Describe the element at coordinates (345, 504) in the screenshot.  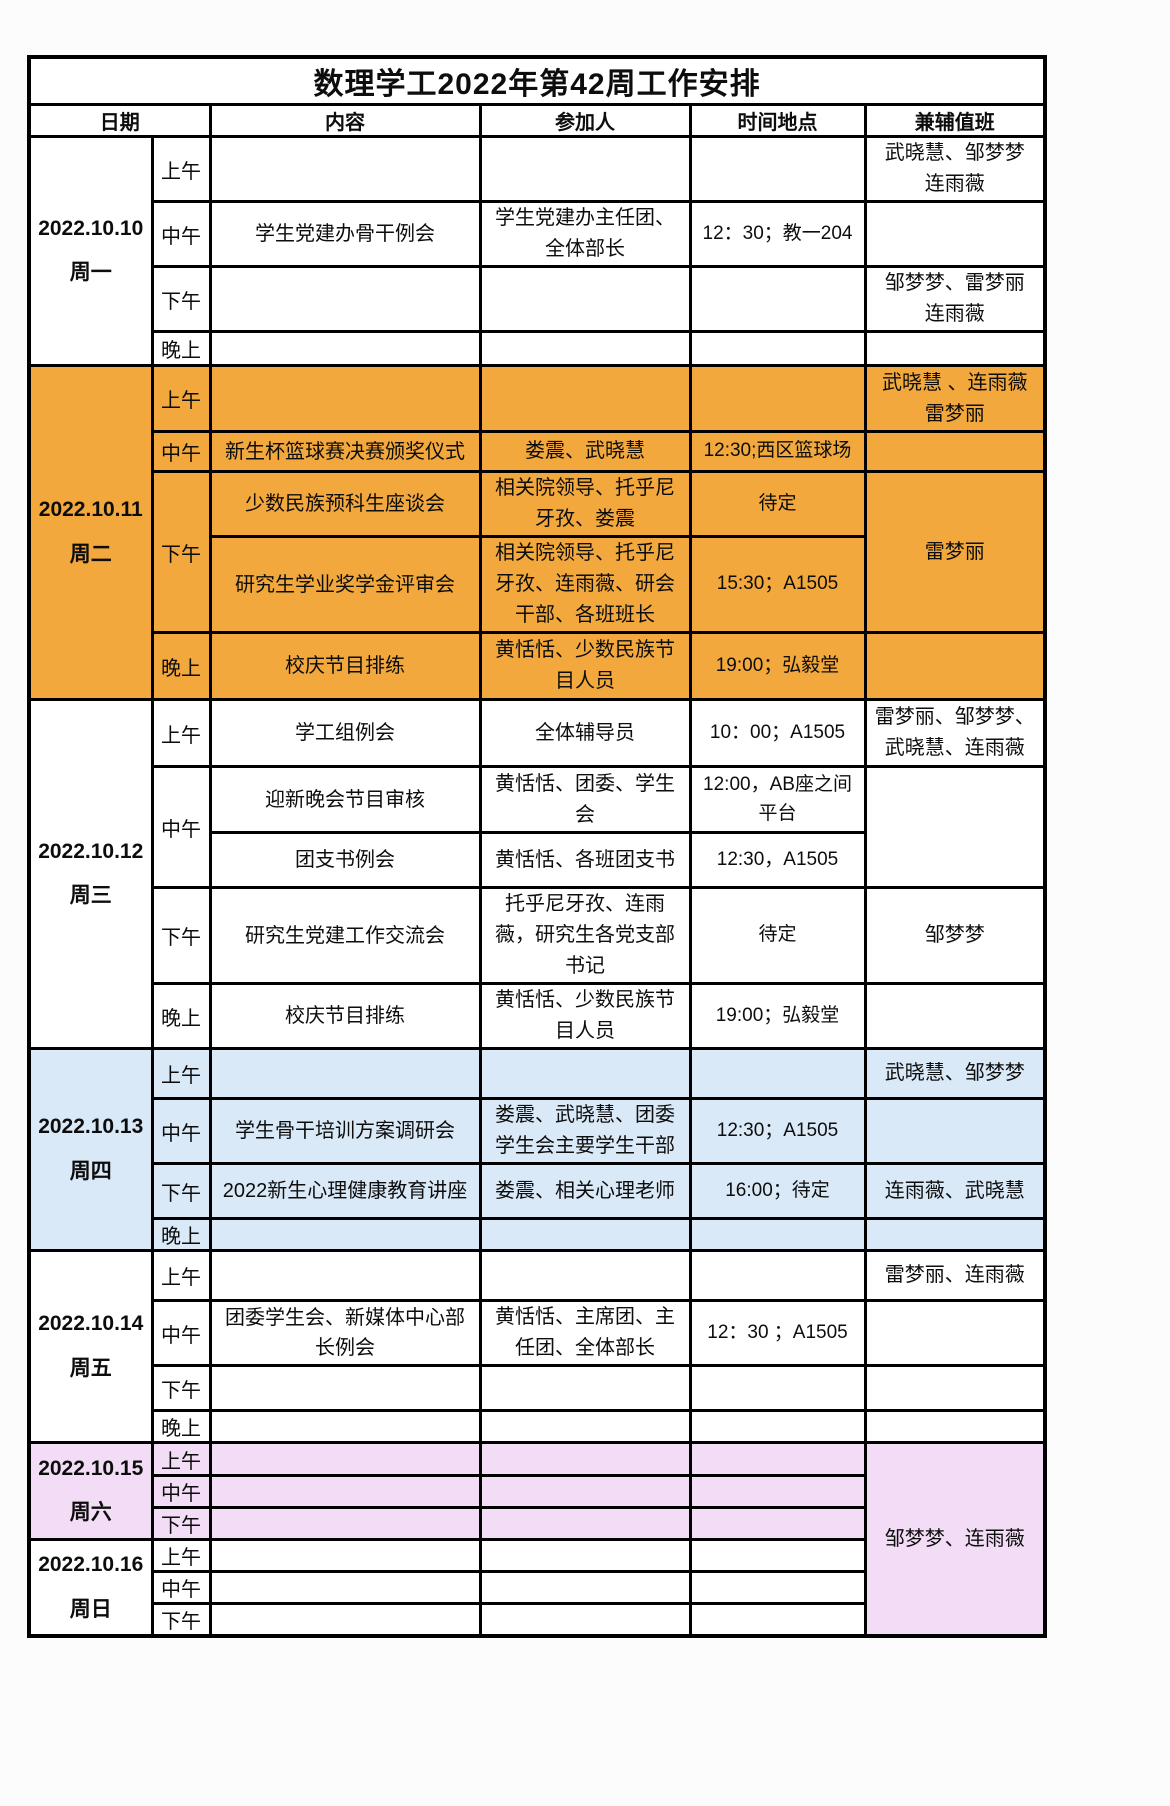
I see `content-cell: 少数民族预科生座谈会` at that location.